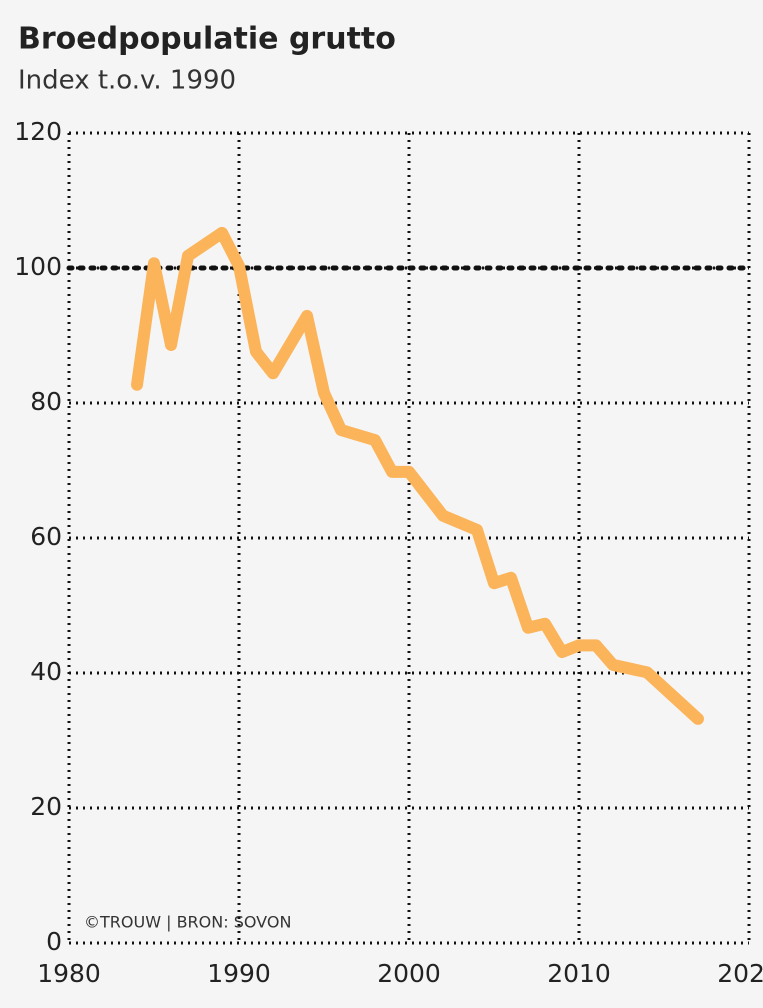 Image resolution: width=763 pixels, height=1008 pixels. What do you see at coordinates (207, 39) in the screenshot?
I see `chart-title: Broedpopulatie grutto` at bounding box center [207, 39].